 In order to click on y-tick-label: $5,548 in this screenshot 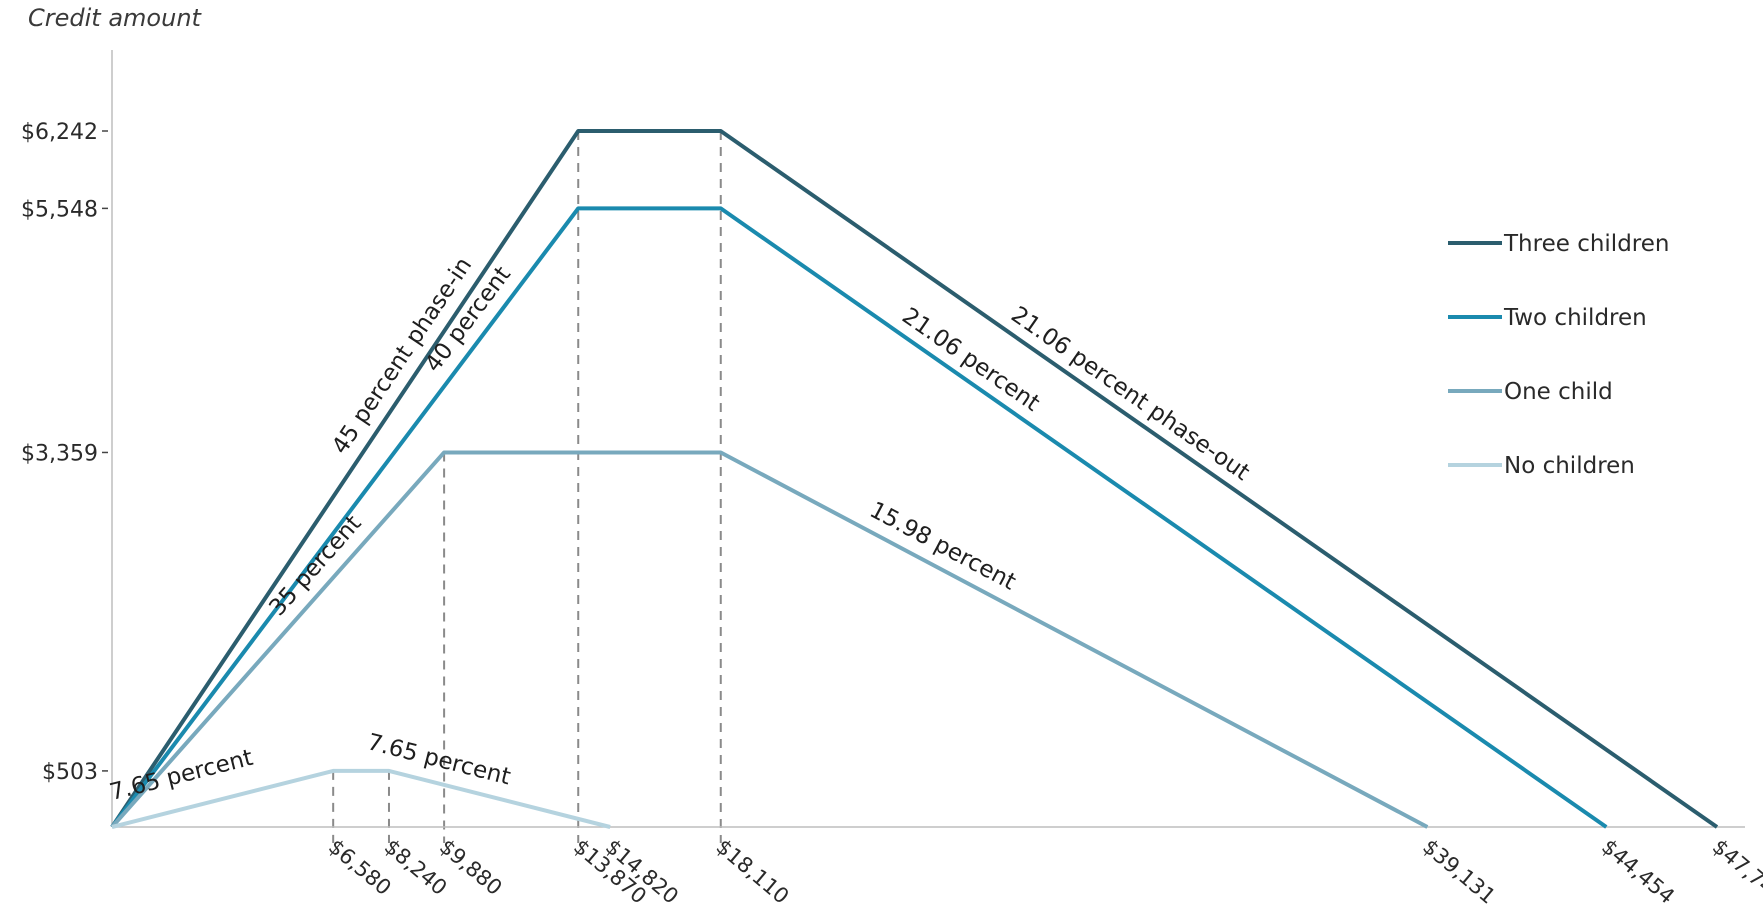, I will do `click(59, 209)`.